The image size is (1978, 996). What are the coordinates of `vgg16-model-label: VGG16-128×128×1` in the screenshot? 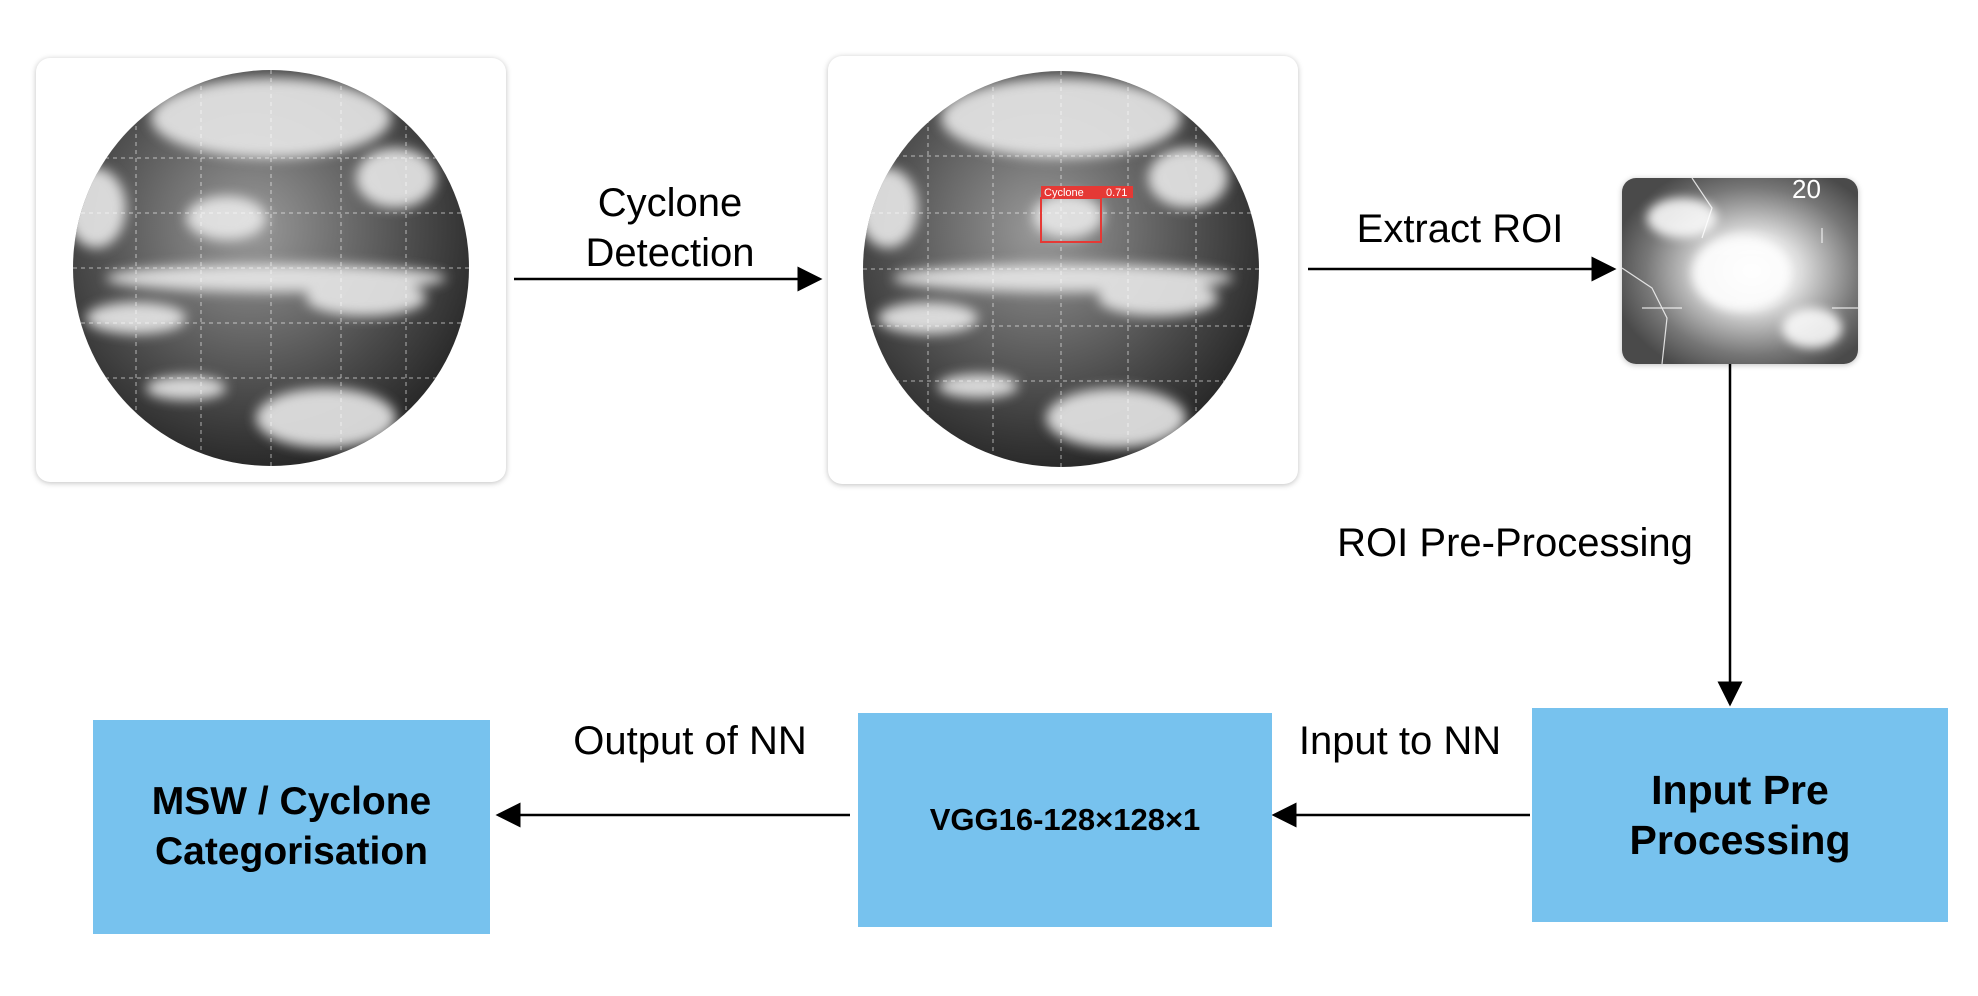 It's located at (1065, 819).